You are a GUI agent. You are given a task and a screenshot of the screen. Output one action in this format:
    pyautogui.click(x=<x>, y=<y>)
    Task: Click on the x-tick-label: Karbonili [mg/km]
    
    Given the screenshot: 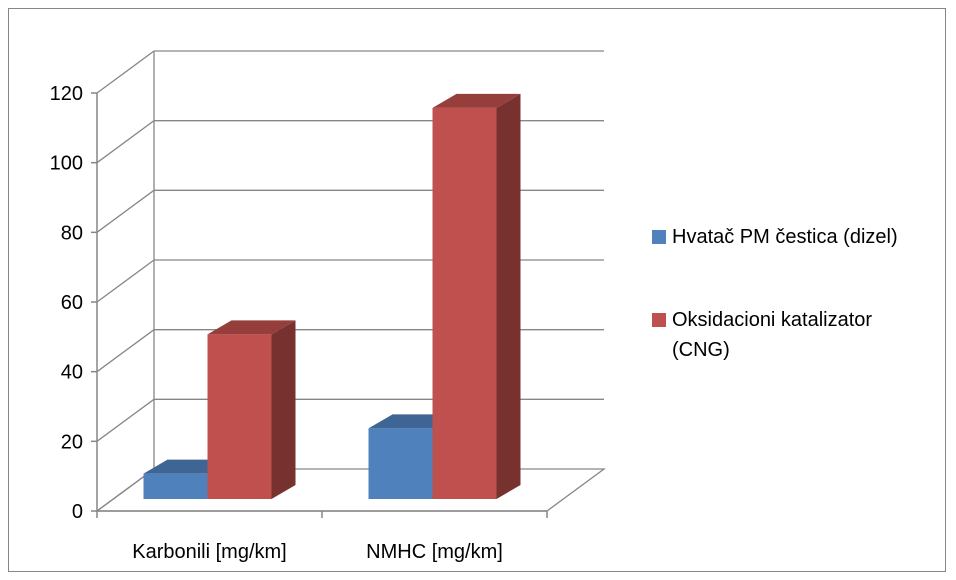 What is the action you would take?
    pyautogui.click(x=209, y=552)
    